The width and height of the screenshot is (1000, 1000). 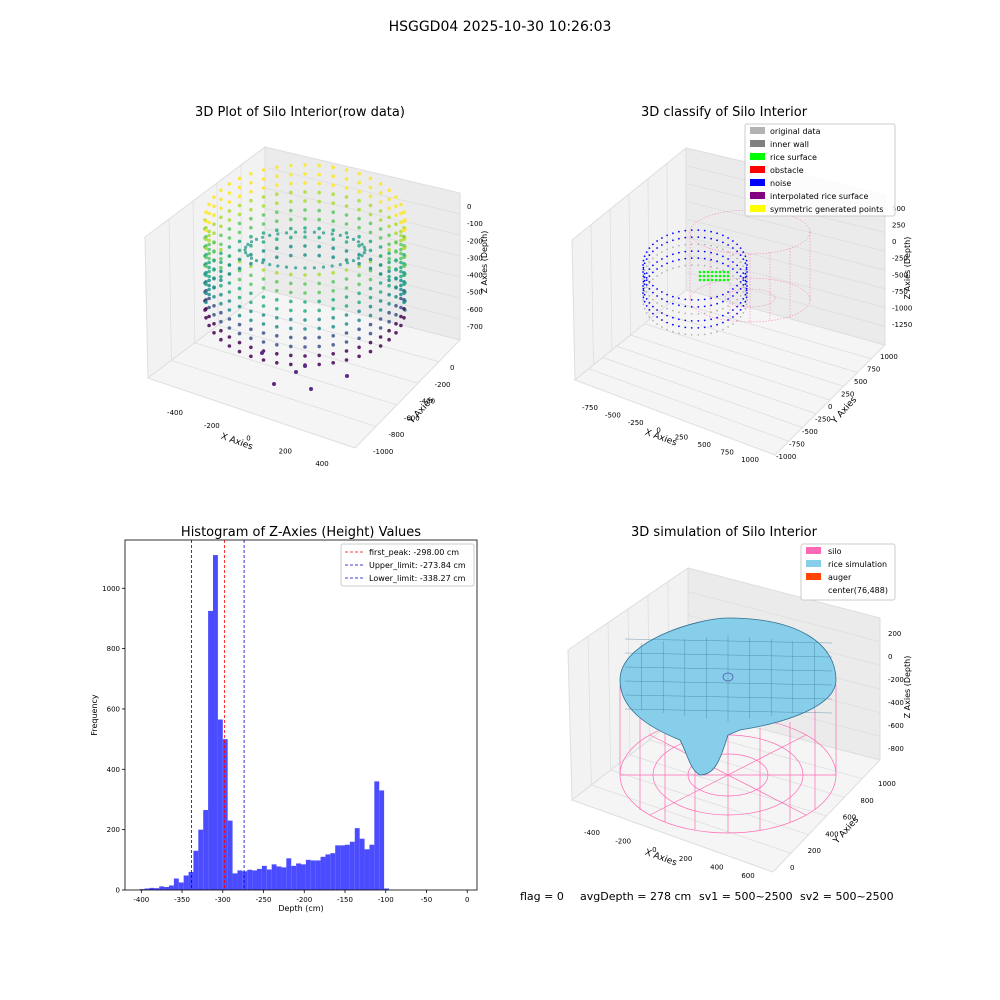 I want to click on tick-label: -600, so click(x=412, y=418).